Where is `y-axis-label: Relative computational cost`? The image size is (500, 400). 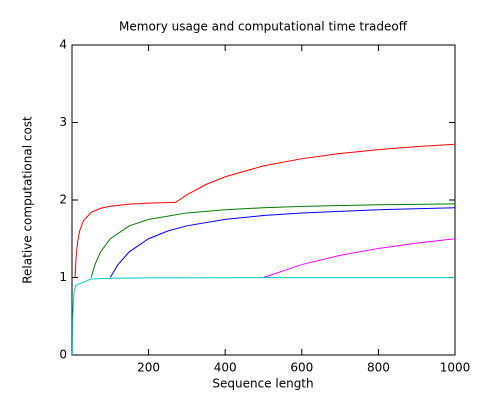 y-axis-label: Relative computational cost is located at coordinates (28, 200).